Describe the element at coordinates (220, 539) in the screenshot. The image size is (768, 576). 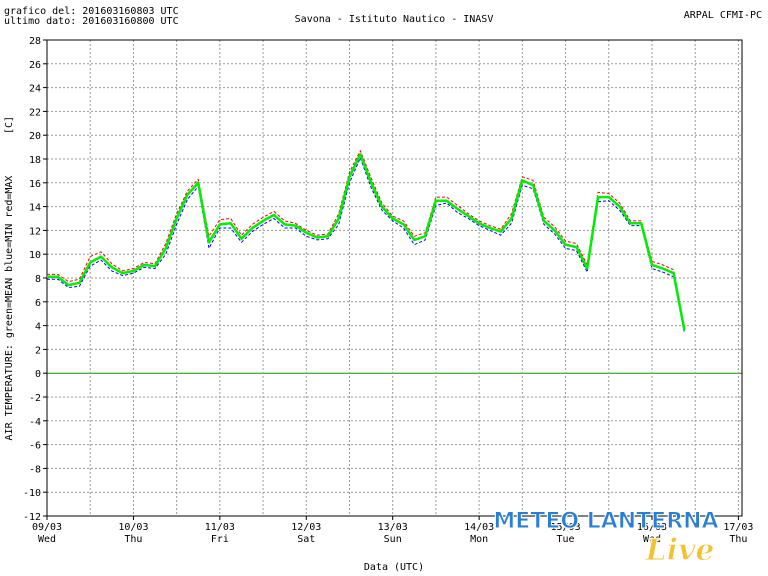
I see `x-tick-weekday: Fri` at that location.